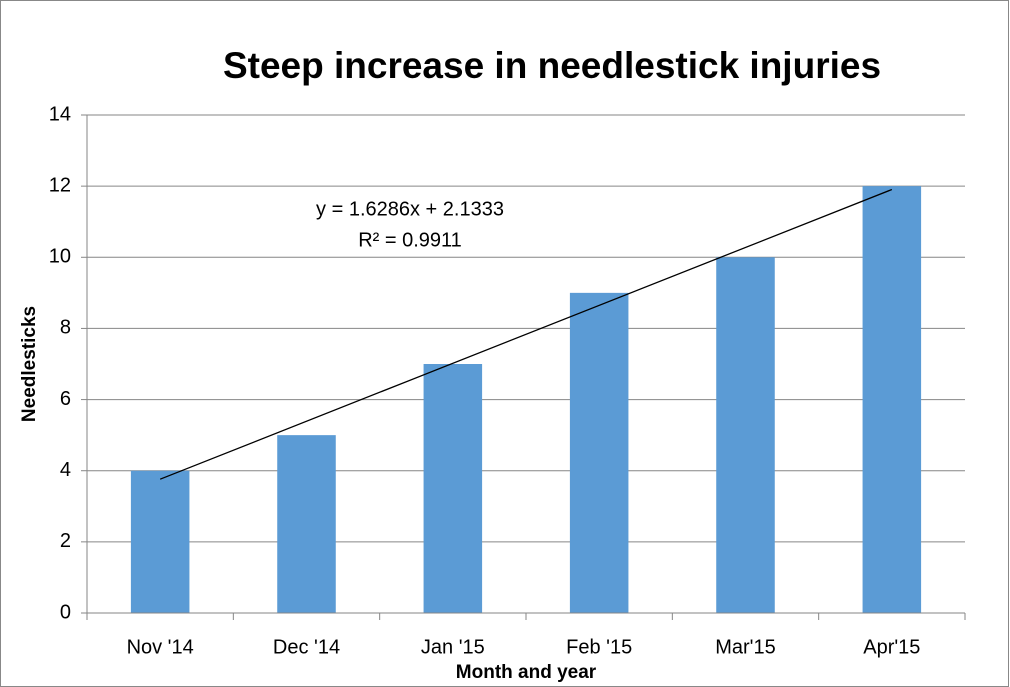 The width and height of the screenshot is (1010, 687). What do you see at coordinates (552, 65) in the screenshot?
I see `chart-title: Steep increase in needlestick injuries` at bounding box center [552, 65].